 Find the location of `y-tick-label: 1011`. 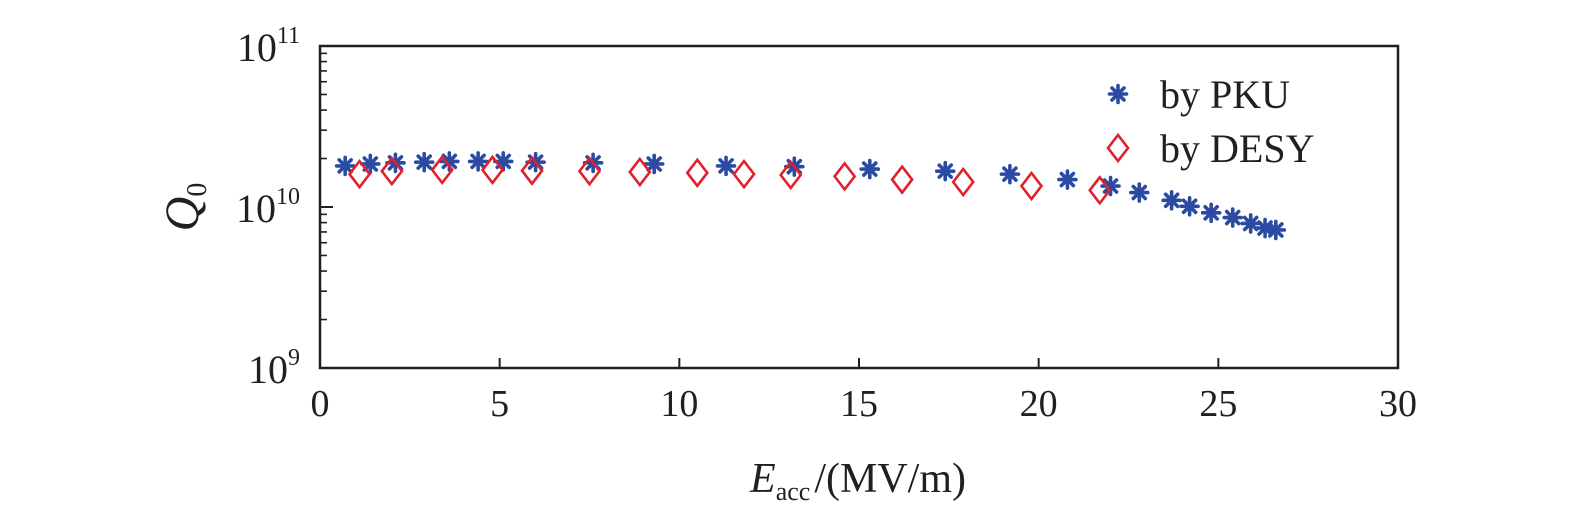

y-tick-label: 1011 is located at coordinates (268, 46).